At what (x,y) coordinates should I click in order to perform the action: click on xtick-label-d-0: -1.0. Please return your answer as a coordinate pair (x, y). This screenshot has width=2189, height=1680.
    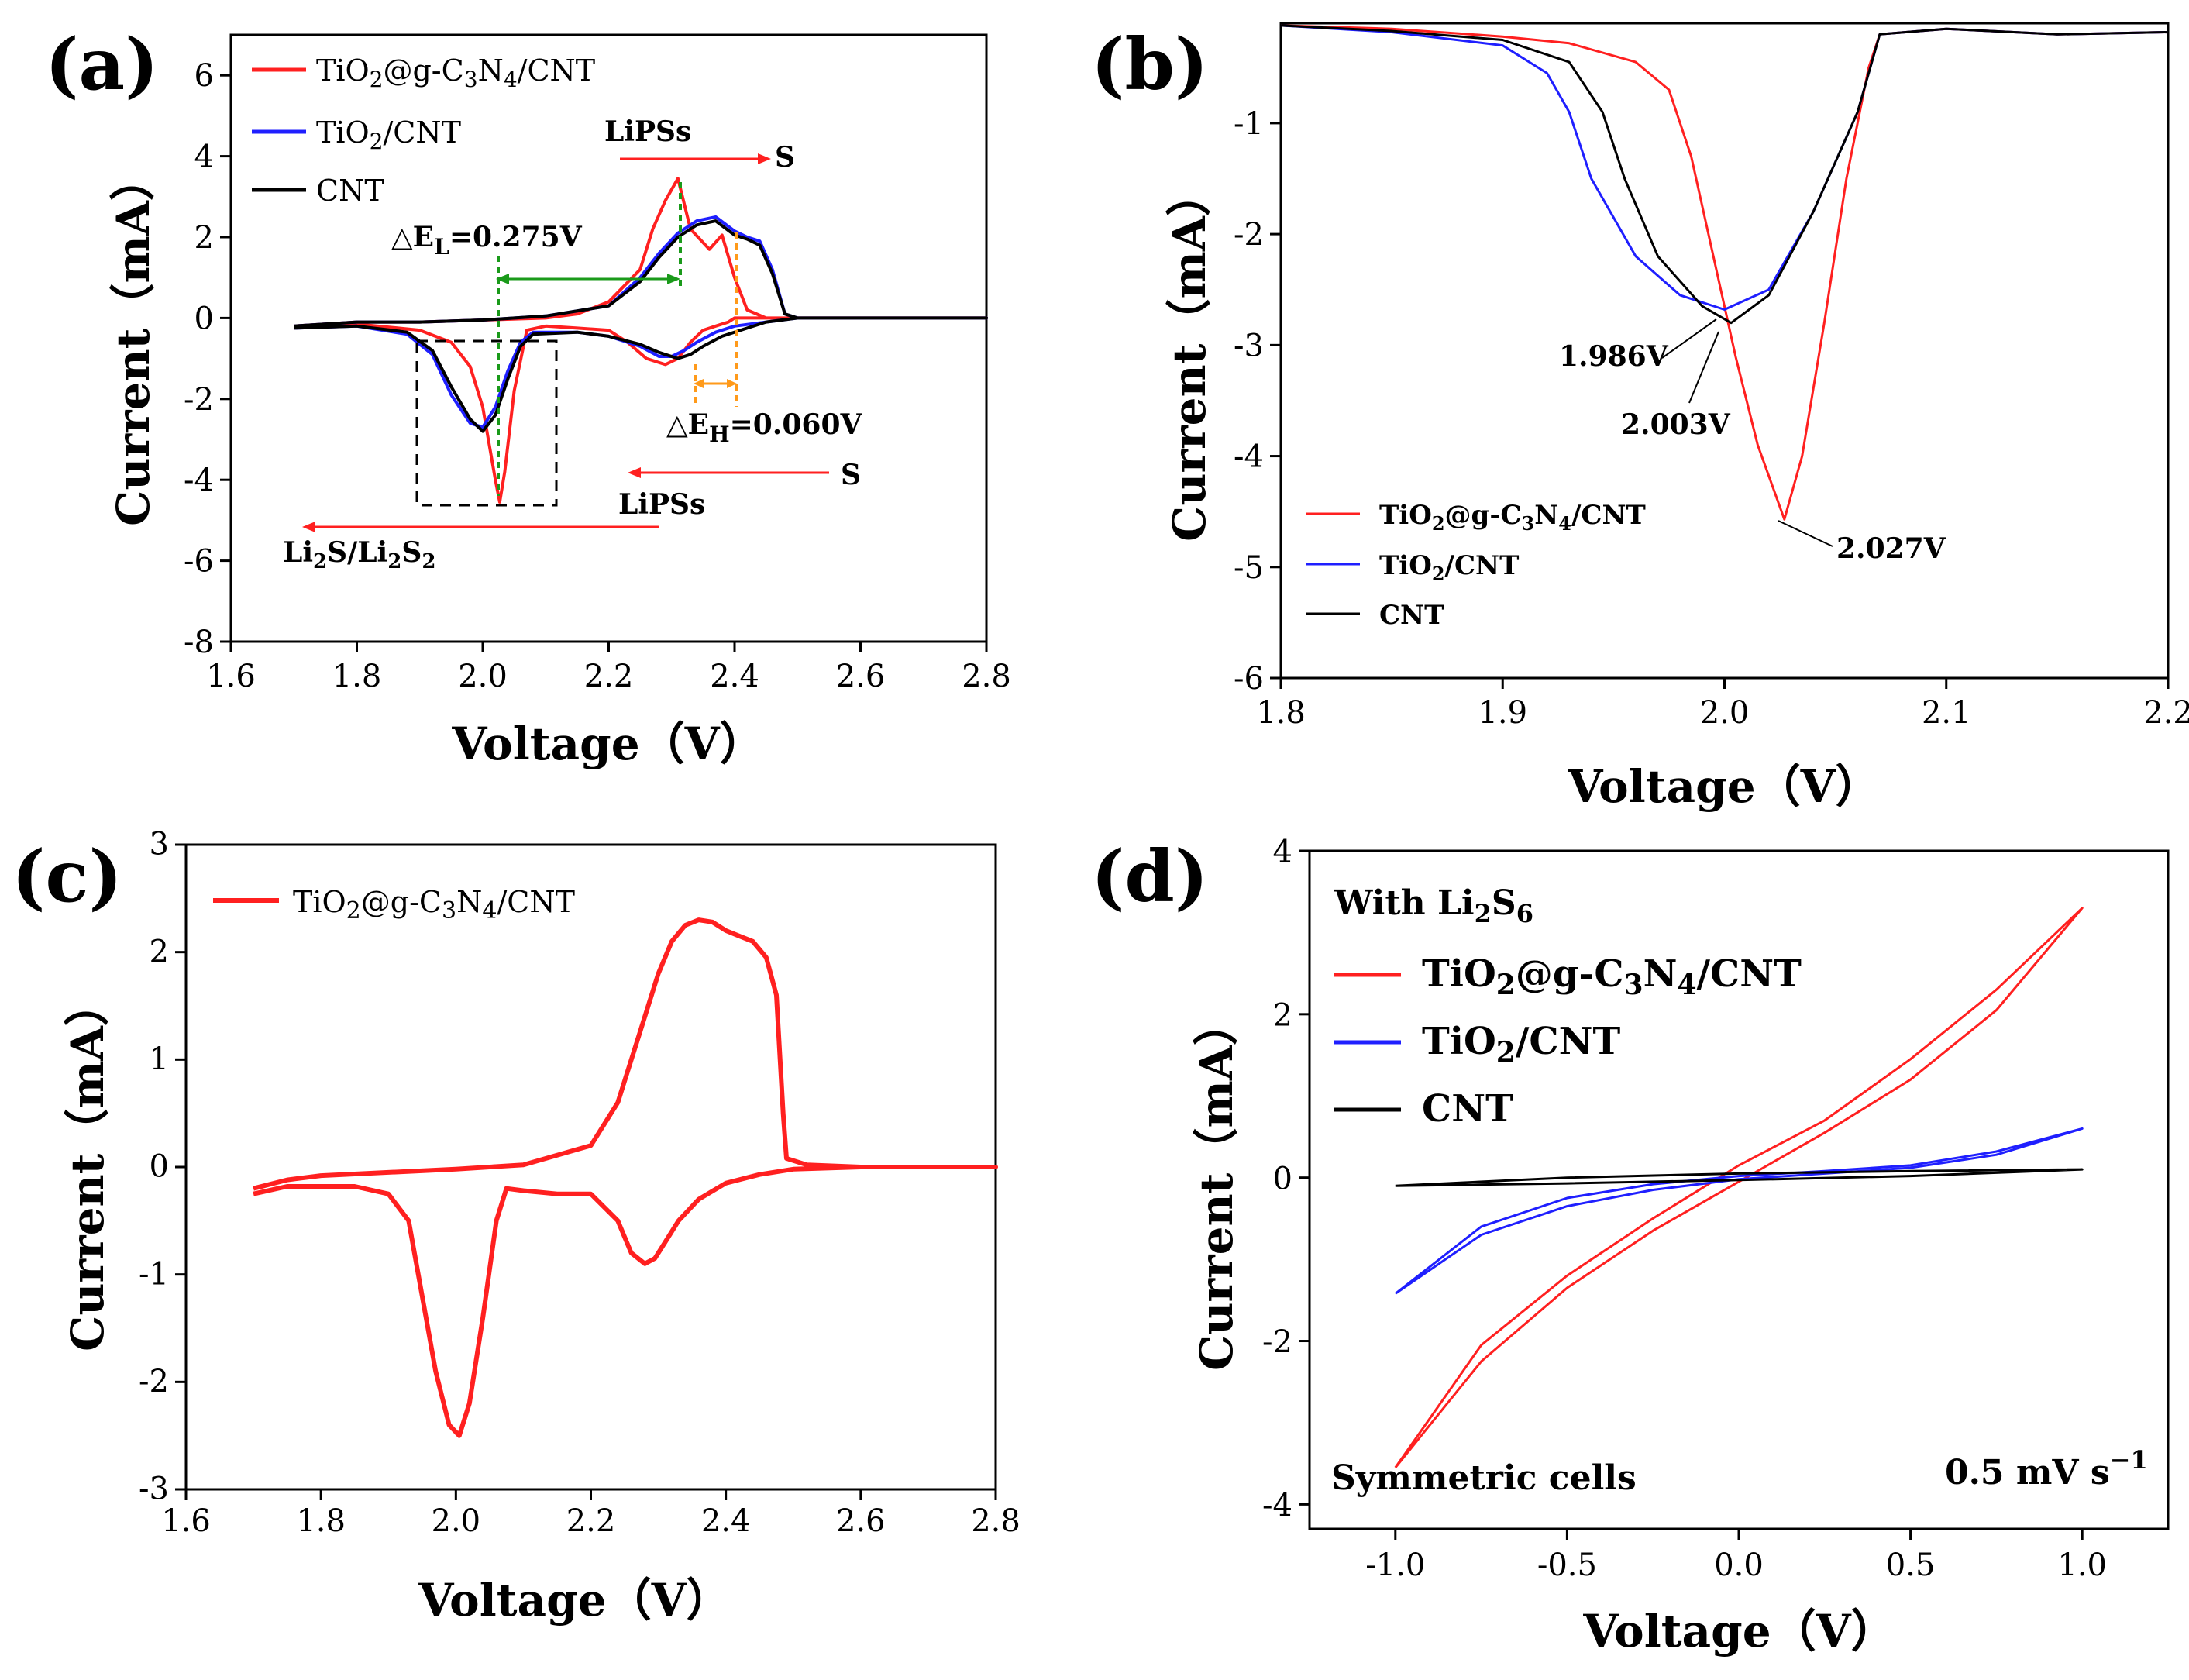
    Looking at the image, I should click on (1395, 1565).